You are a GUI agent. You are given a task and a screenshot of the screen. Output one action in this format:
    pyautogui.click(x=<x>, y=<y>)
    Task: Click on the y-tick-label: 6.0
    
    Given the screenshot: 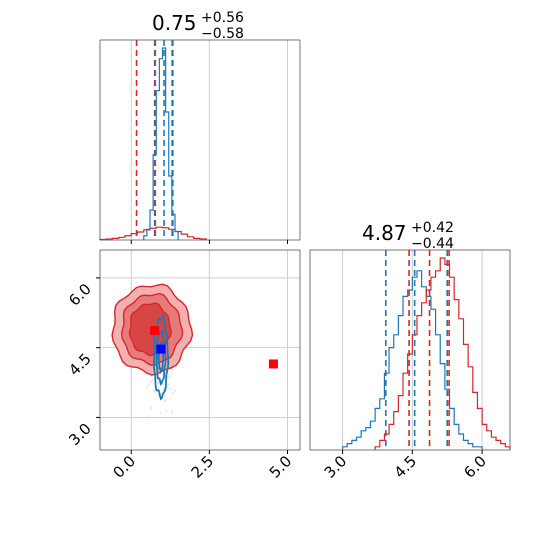 What is the action you would take?
    pyautogui.click(x=80, y=295)
    